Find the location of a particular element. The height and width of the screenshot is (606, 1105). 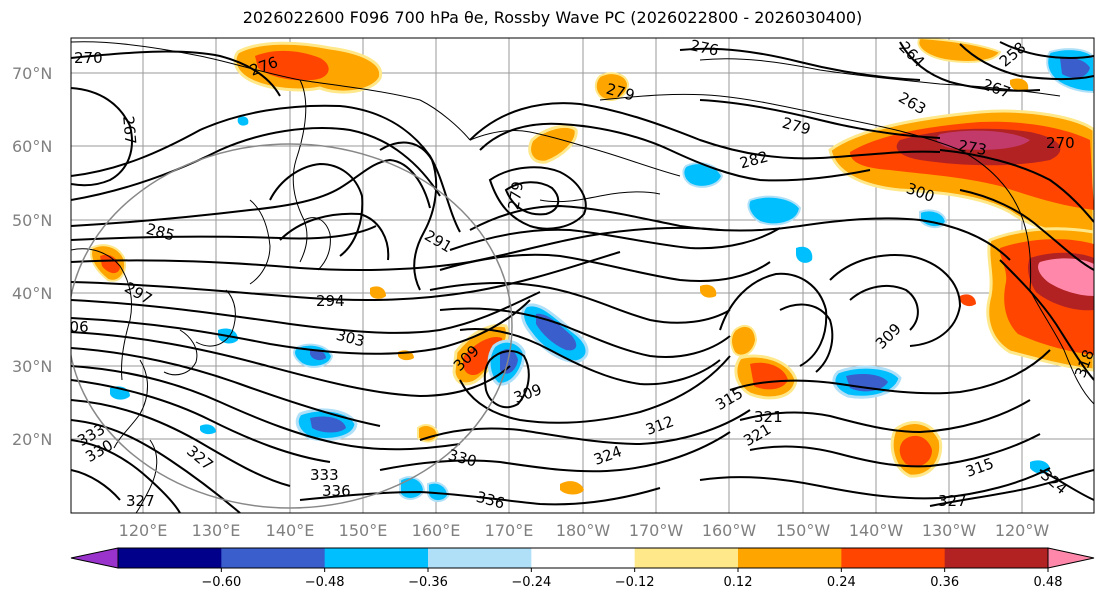

lon-label: 160°E is located at coordinates (436, 530).